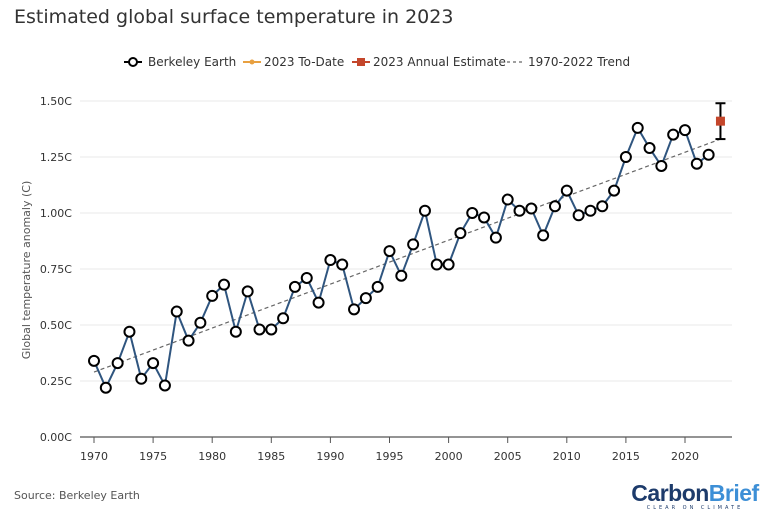 This screenshot has height=527, width=768. What do you see at coordinates (413, 244) in the screenshot?
I see `data-point-1997` at bounding box center [413, 244].